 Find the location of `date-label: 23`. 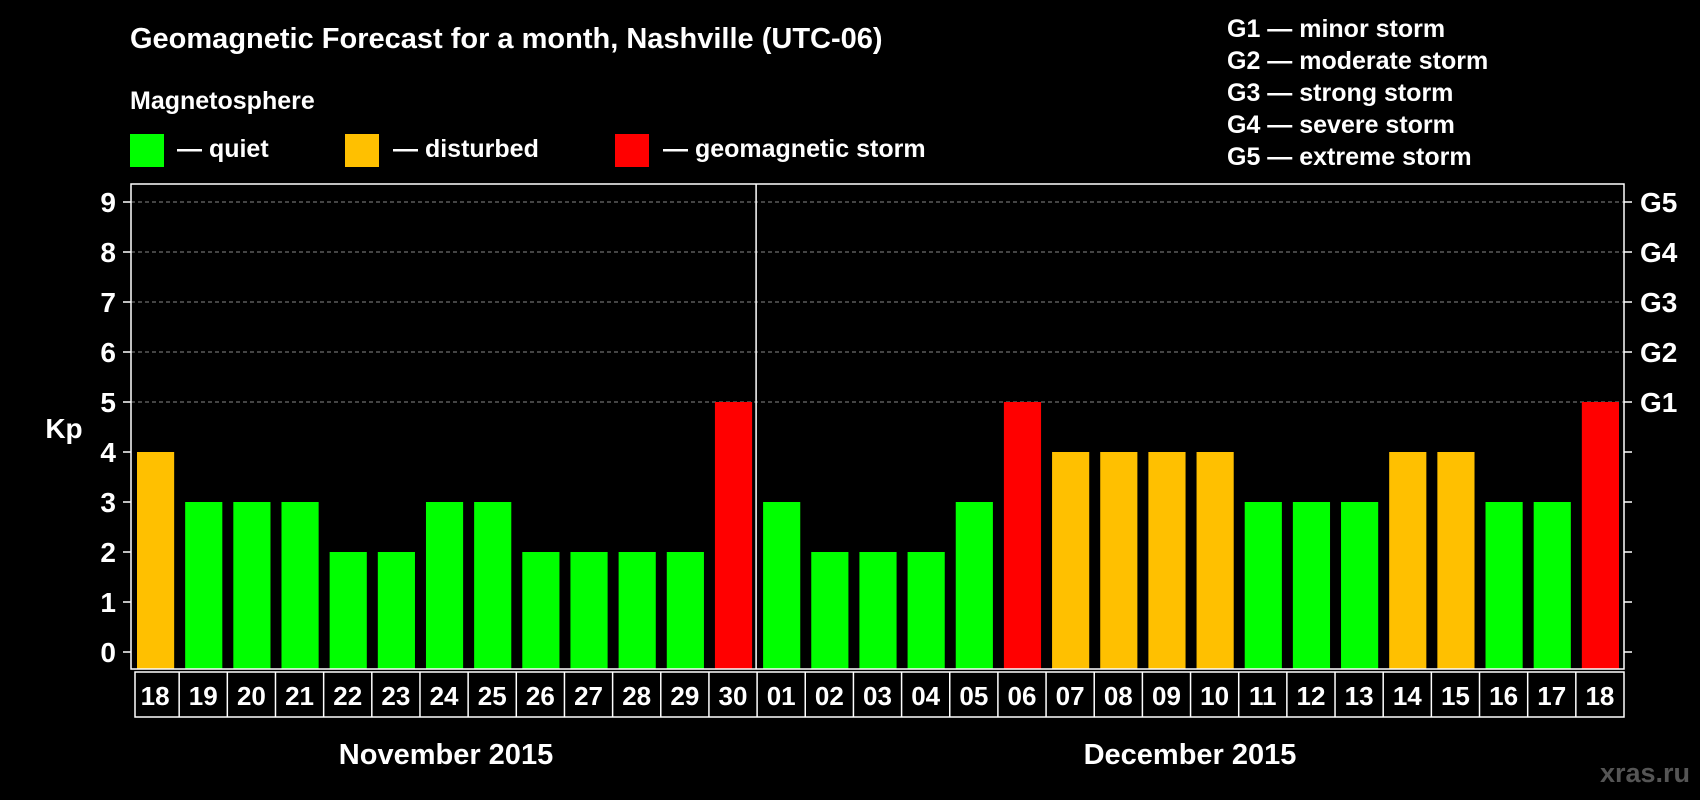

date-label: 23 is located at coordinates (395, 696).